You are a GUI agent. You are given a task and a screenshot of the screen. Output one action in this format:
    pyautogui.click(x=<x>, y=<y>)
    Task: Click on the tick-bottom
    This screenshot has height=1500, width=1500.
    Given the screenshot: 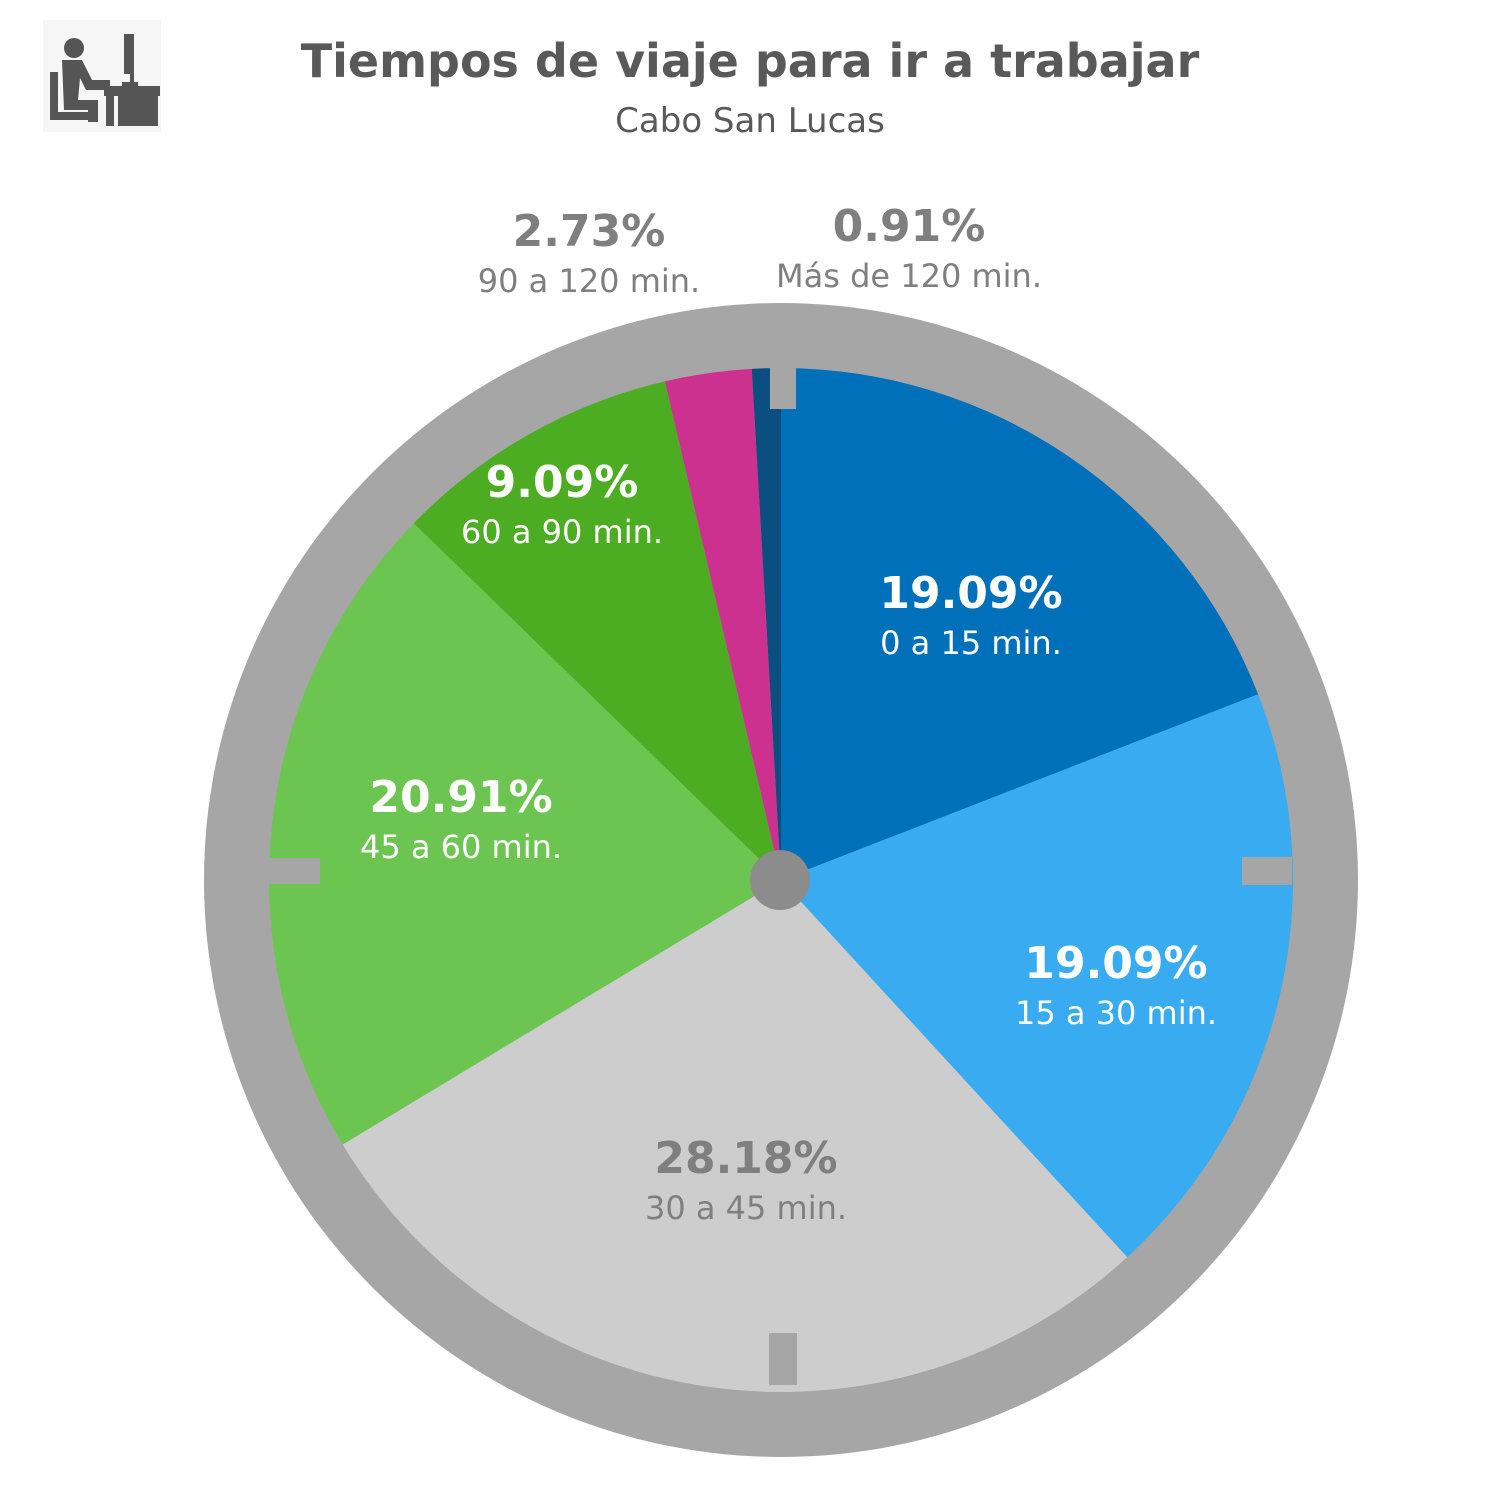 What is the action you would take?
    pyautogui.click(x=783, y=1359)
    